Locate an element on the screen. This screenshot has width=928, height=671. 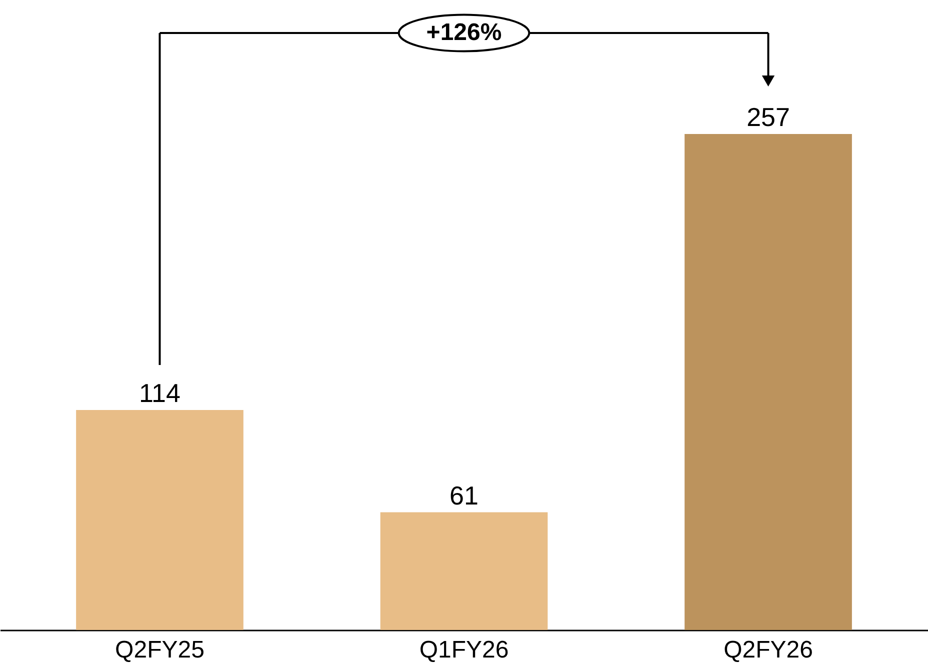
text: +126% is located at coordinates (464, 32).